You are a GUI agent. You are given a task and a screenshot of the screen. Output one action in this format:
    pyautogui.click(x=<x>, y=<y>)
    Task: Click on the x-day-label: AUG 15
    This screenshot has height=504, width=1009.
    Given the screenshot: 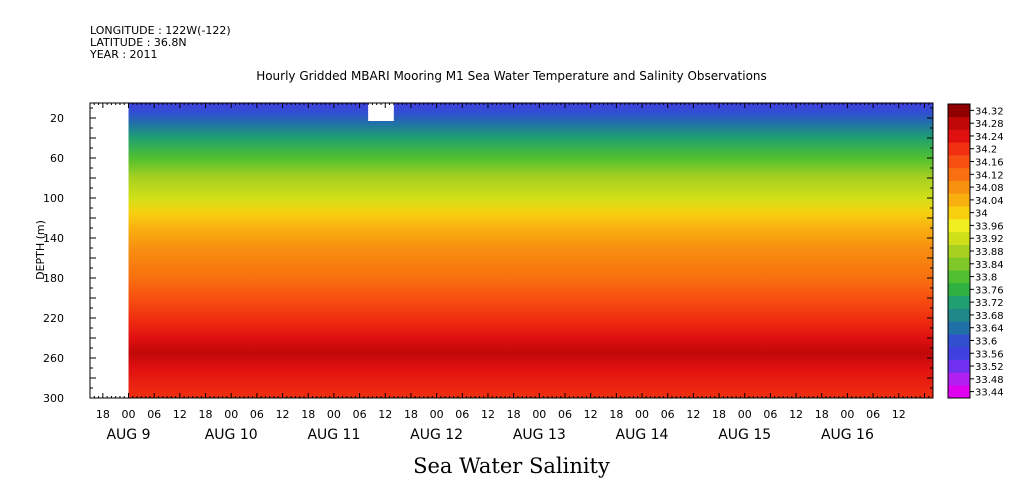 What is the action you would take?
    pyautogui.click(x=744, y=435)
    